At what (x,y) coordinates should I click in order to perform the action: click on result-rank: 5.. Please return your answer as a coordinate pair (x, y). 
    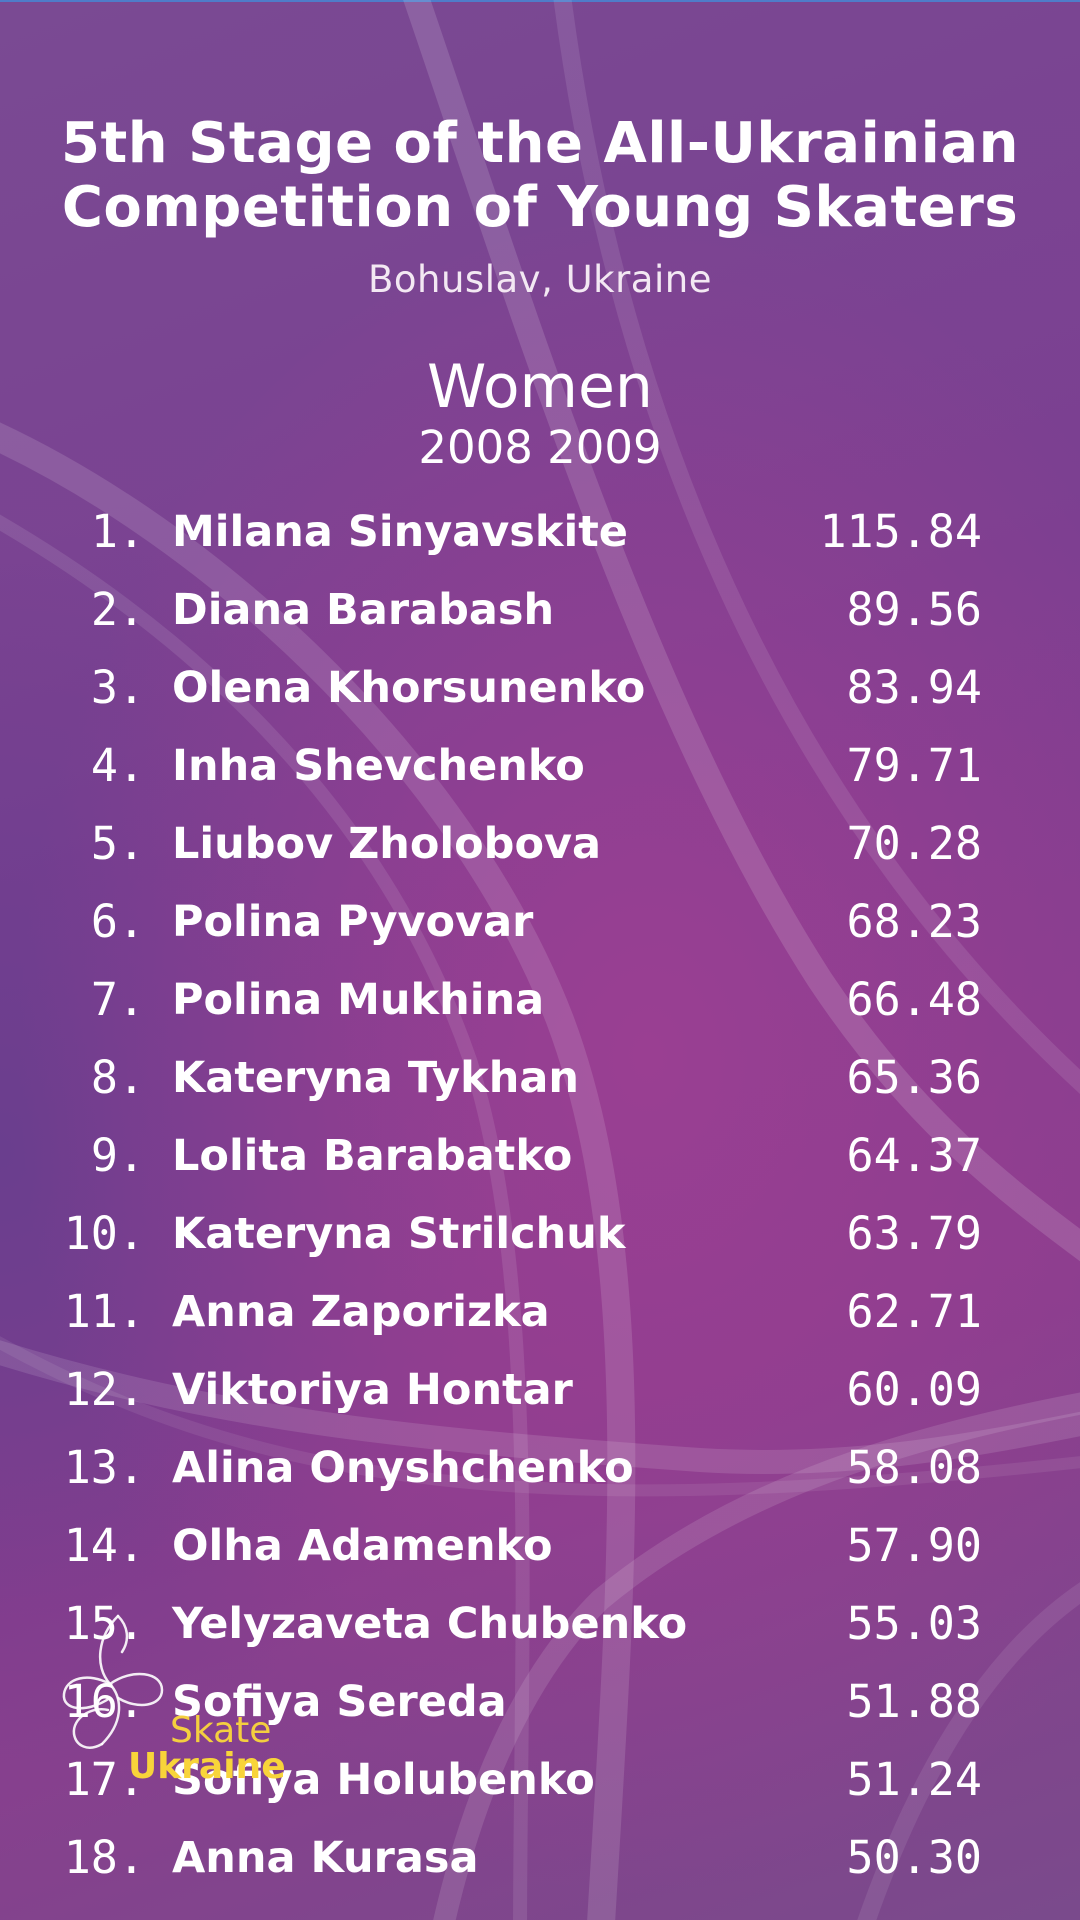
    Looking at the image, I should click on (117, 843).